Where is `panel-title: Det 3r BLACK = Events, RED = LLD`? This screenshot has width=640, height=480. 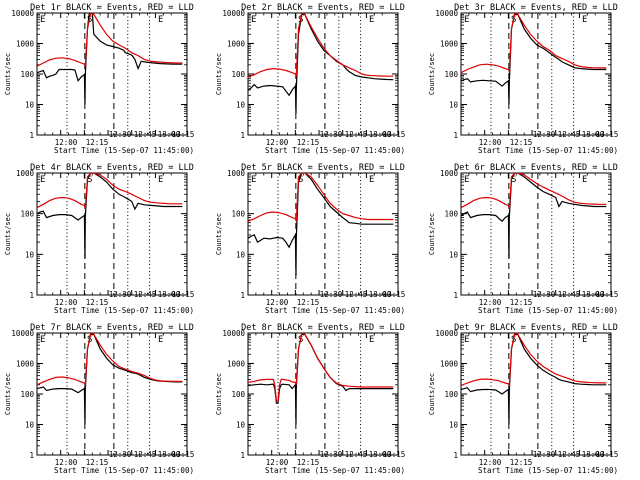
panel-title: Det 3r BLACK = Events, RED = LLD is located at coordinates (536, 8).